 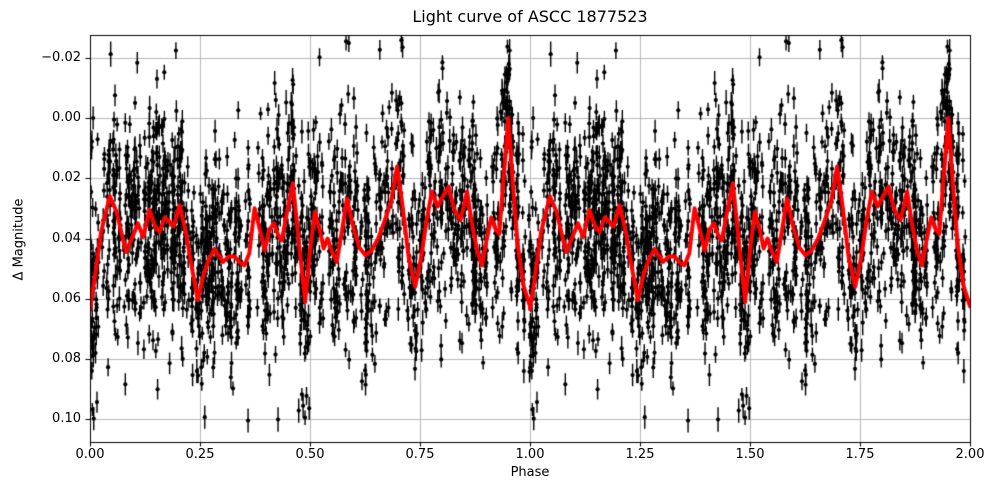 I want to click on chart-title: Light curve of ASCC 1877523, so click(x=530, y=16).